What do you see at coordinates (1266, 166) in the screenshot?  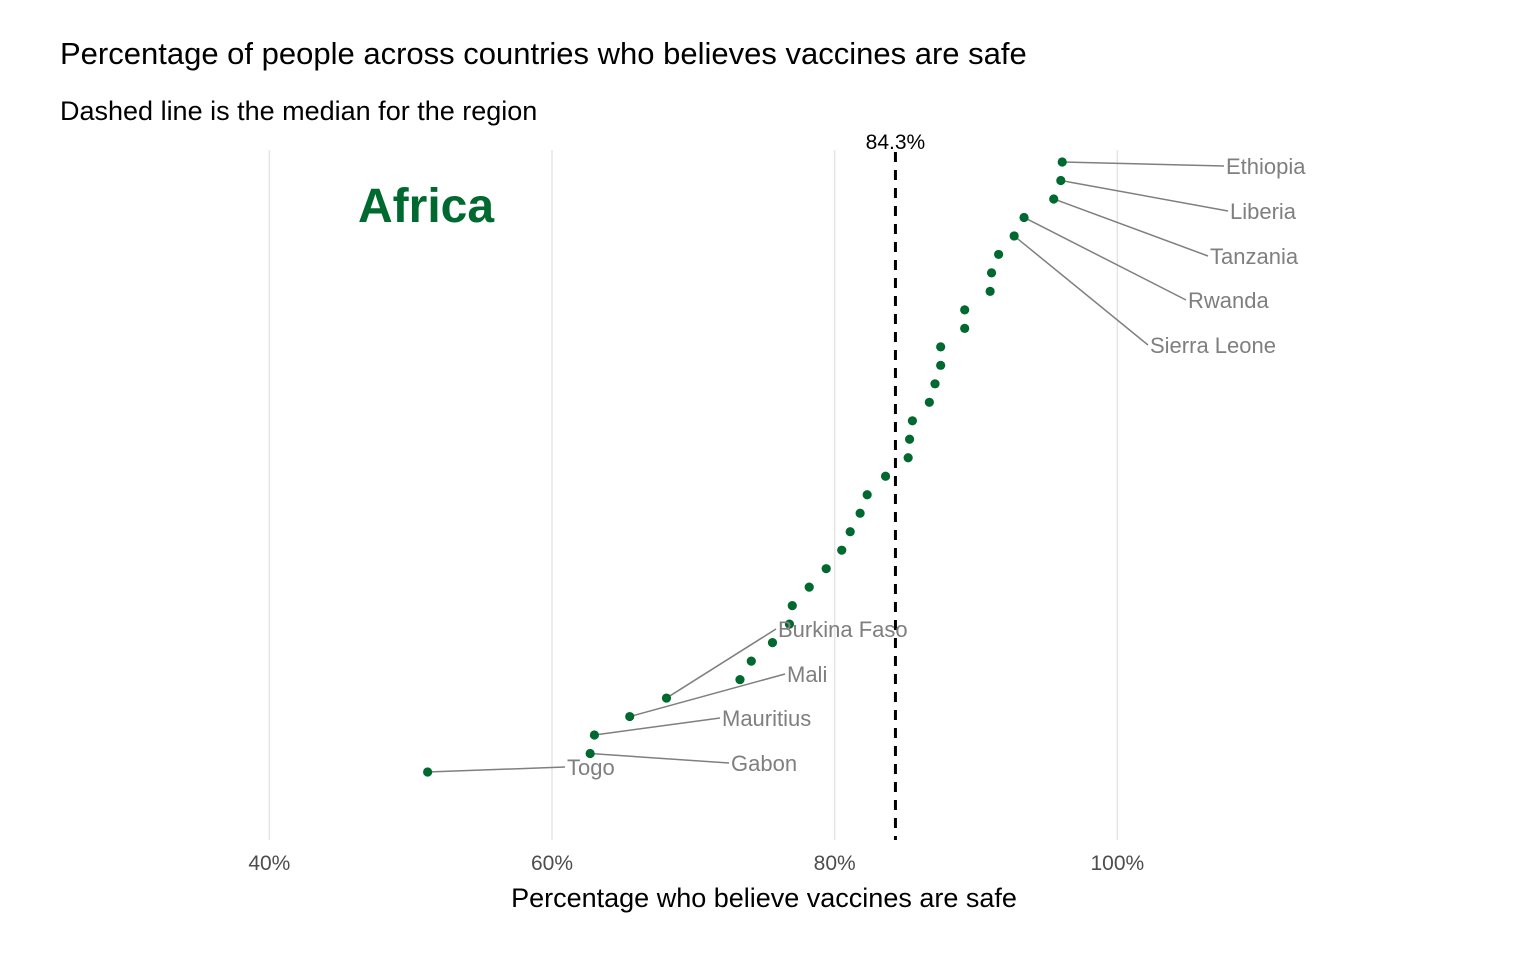 I see `country-label-ethiopia: Ethiopia` at bounding box center [1266, 166].